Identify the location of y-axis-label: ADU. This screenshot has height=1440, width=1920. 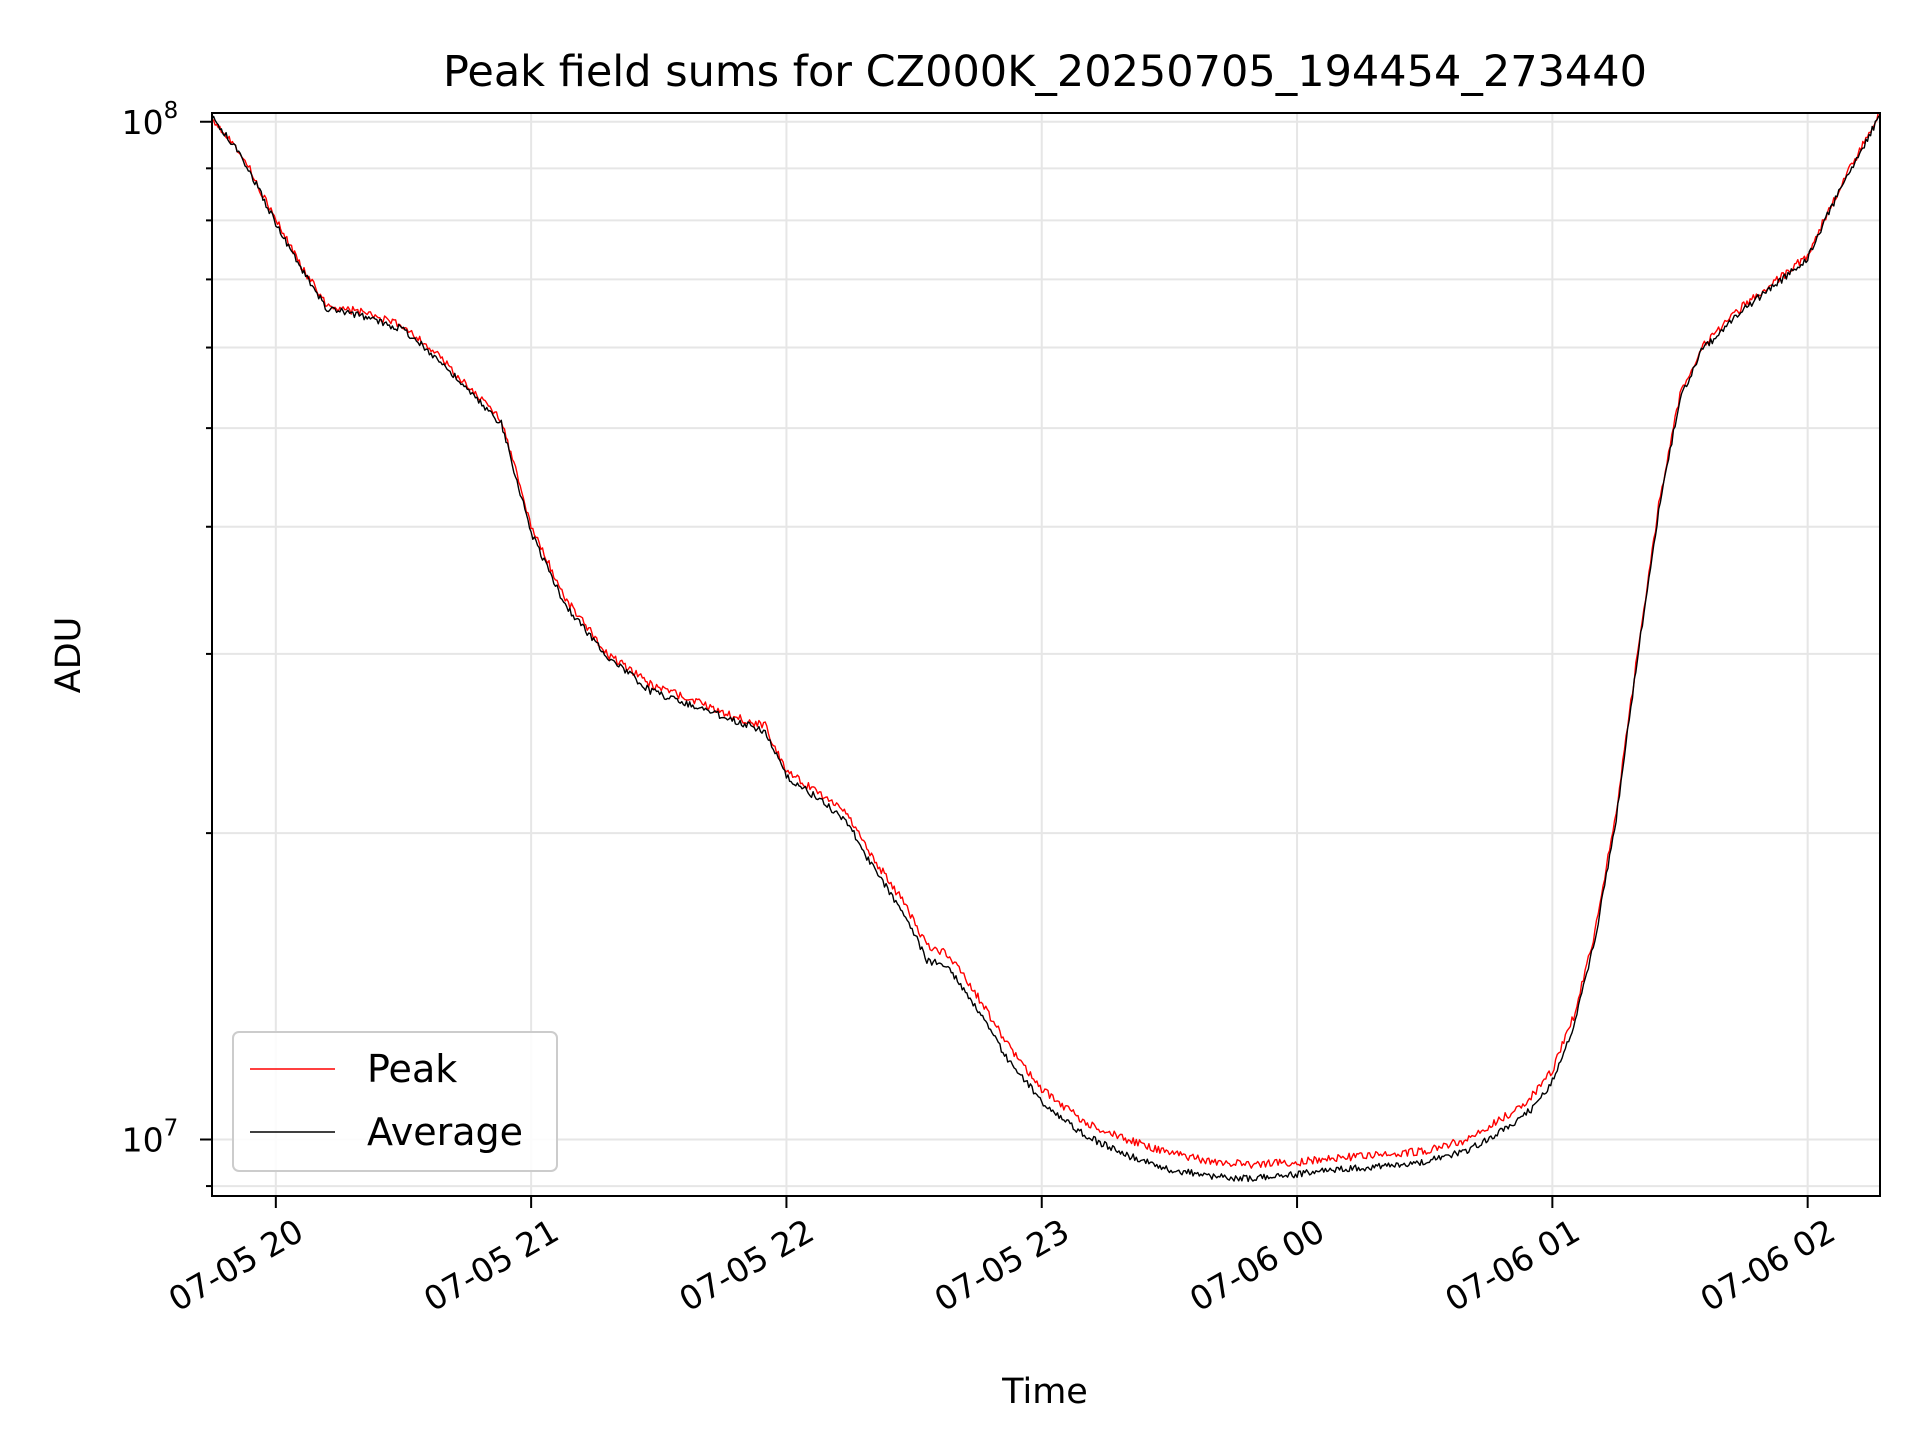
(69, 655).